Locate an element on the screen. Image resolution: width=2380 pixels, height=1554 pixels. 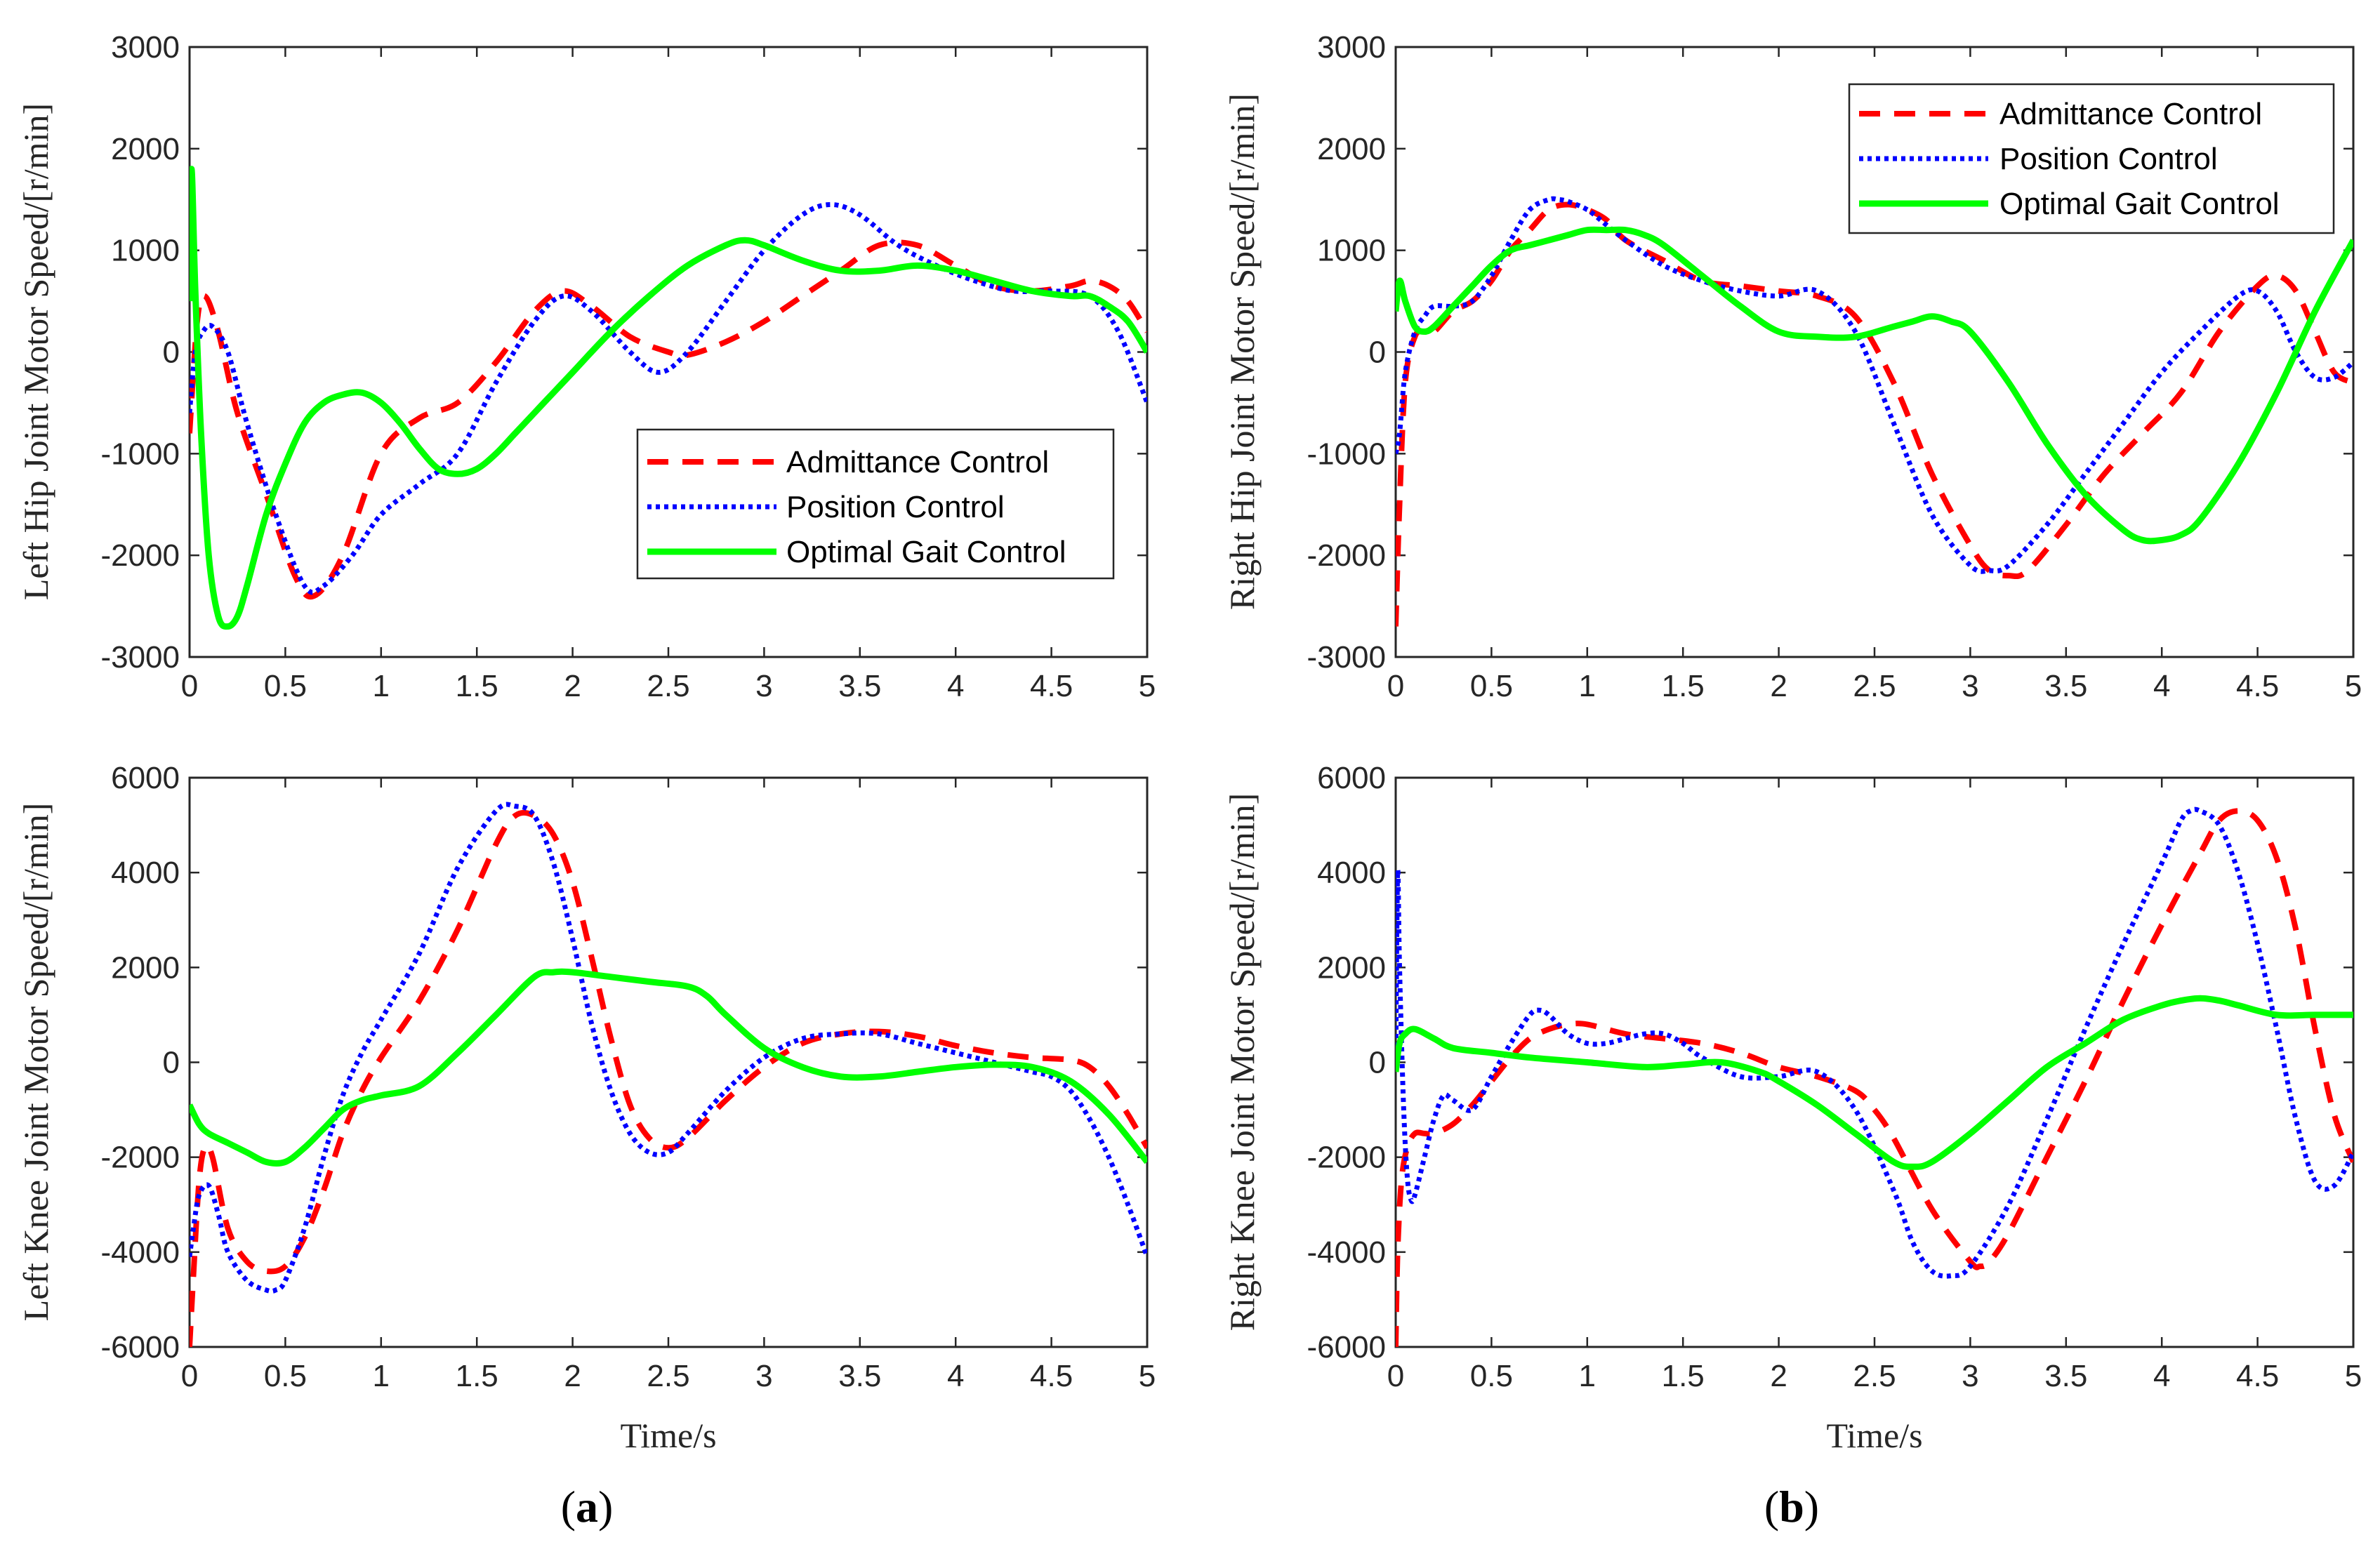
y-tick-label: -4000 is located at coordinates (1347, 1252).